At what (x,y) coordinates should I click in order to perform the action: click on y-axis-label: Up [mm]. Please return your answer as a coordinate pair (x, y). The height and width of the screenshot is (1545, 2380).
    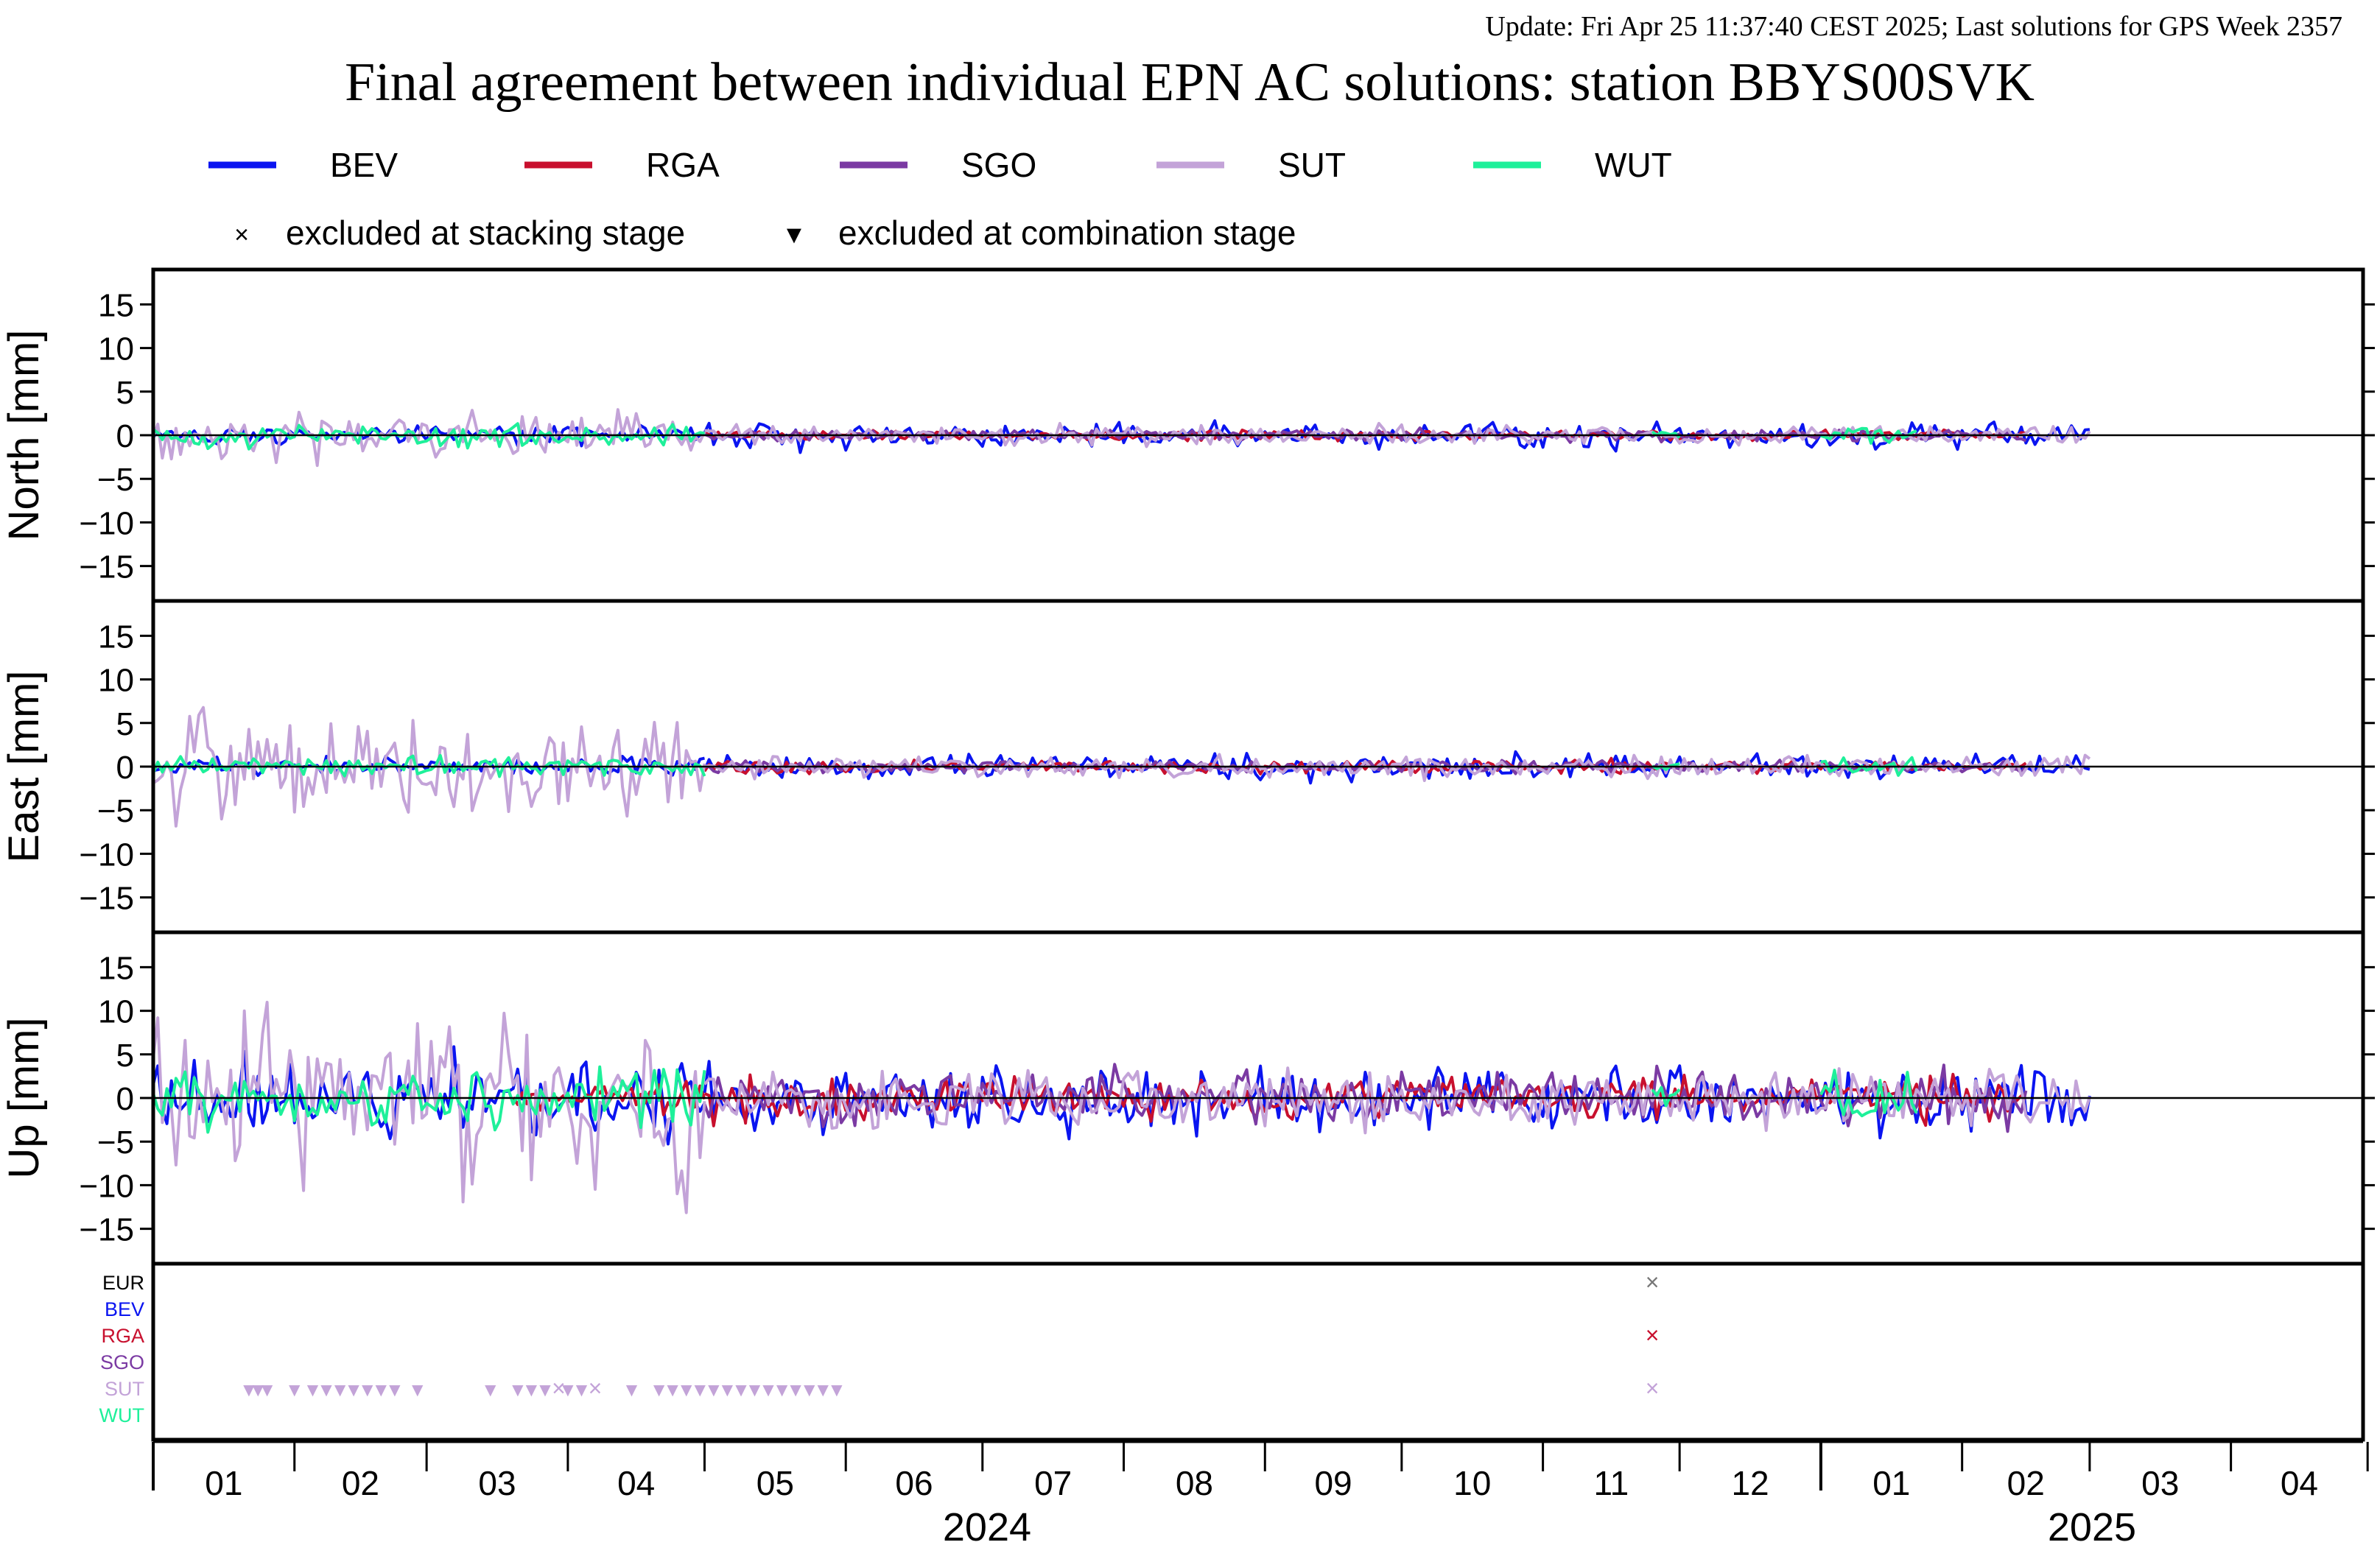
    Looking at the image, I should click on (24, 1097).